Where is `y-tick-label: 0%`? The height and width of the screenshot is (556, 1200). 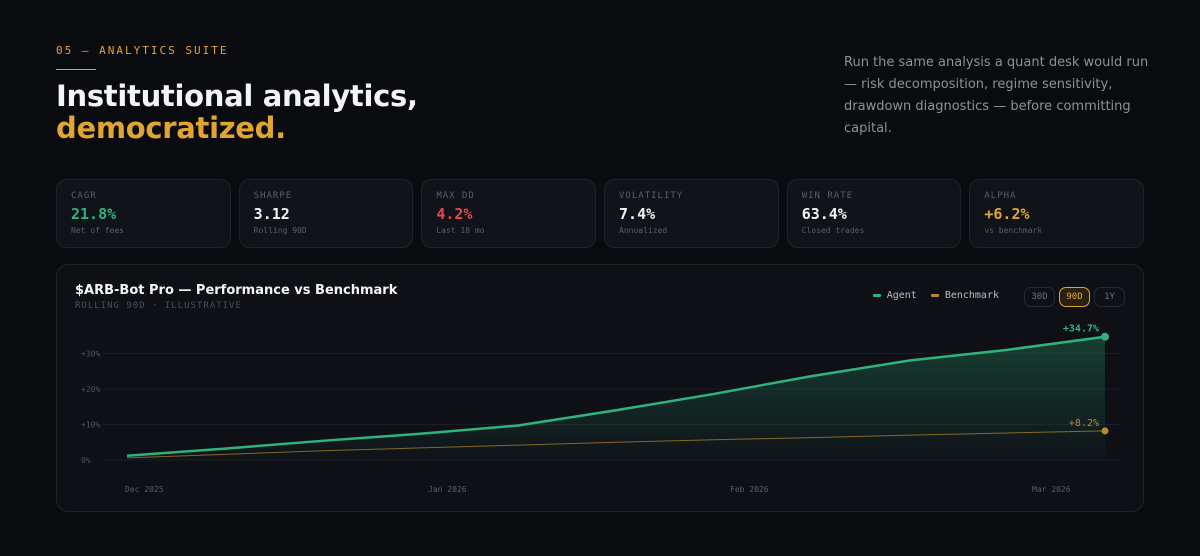
y-tick-label: 0% is located at coordinates (86, 460).